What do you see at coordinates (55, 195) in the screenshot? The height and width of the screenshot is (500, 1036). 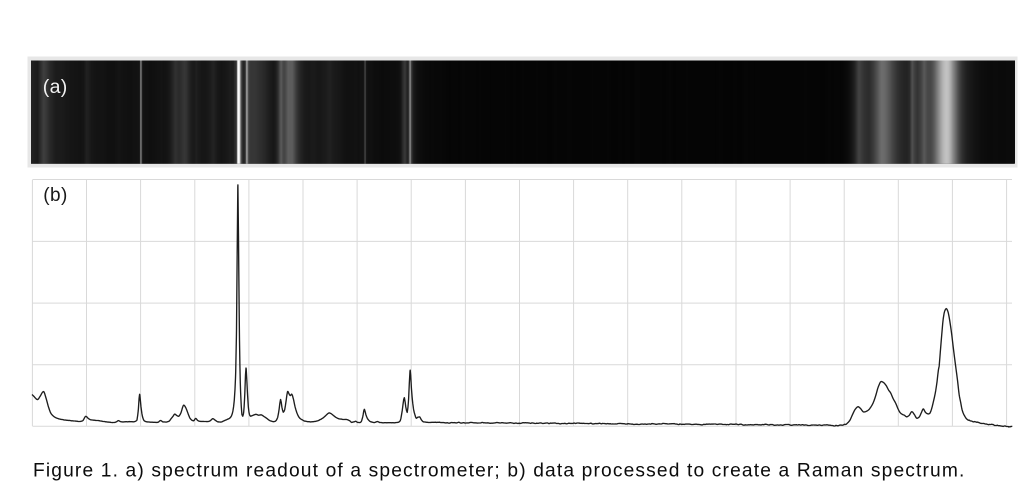 I see `svg-text: (b)` at bounding box center [55, 195].